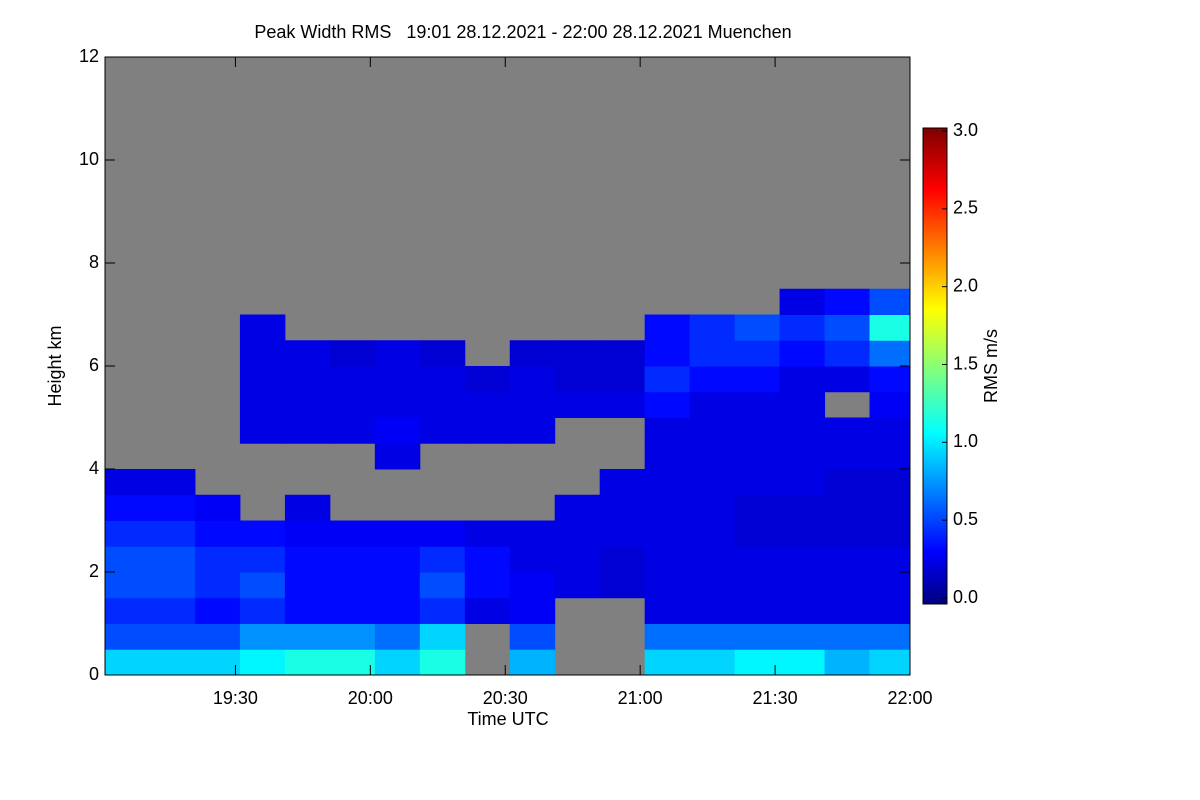 This screenshot has height=800, width=1200. What do you see at coordinates (507, 719) in the screenshot?
I see `x-axis-label: Time UTC` at bounding box center [507, 719].